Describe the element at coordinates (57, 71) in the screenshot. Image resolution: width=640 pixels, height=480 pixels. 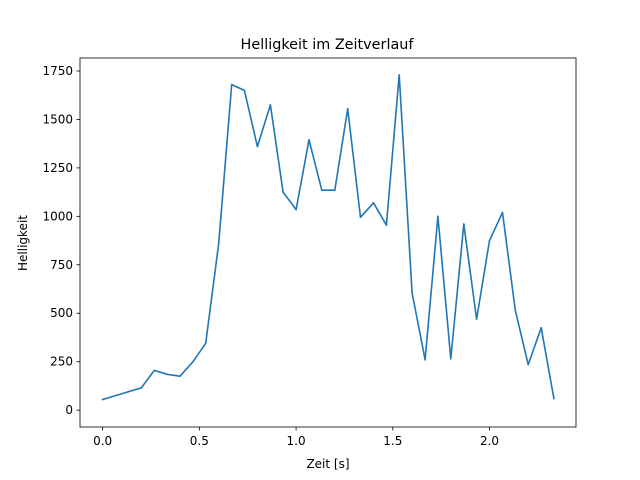
I see `y-tick-label: 1750` at that location.